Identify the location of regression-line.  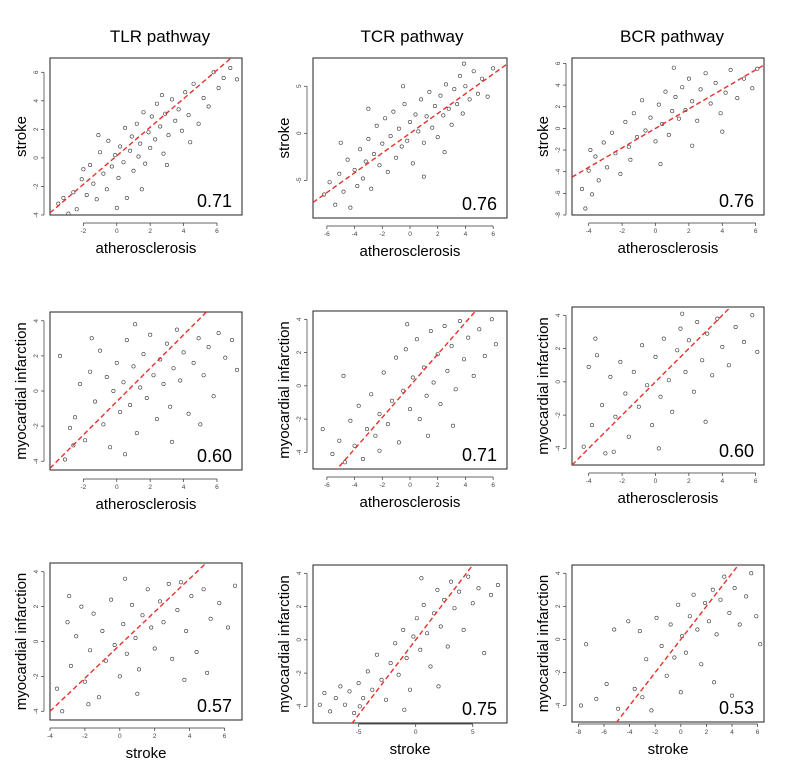
(652, 386).